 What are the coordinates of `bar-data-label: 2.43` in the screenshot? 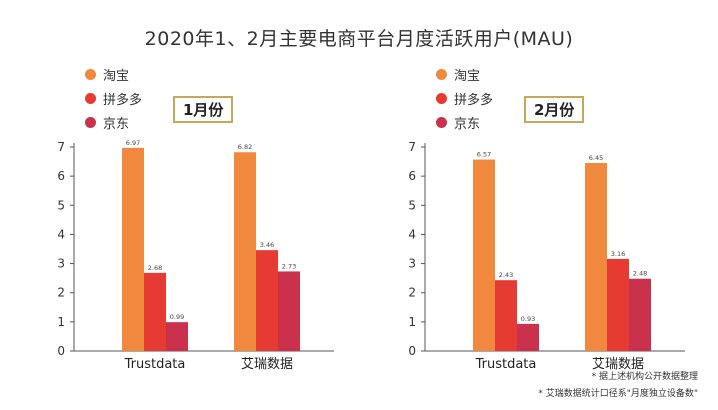 It's located at (506, 275).